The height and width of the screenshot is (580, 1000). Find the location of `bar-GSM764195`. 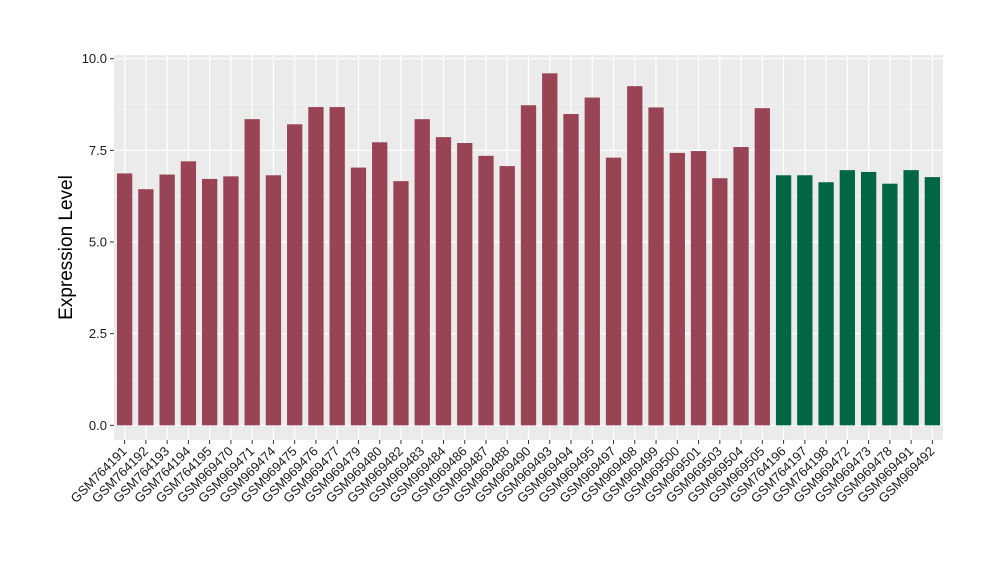

bar-GSM764195 is located at coordinates (210, 302).